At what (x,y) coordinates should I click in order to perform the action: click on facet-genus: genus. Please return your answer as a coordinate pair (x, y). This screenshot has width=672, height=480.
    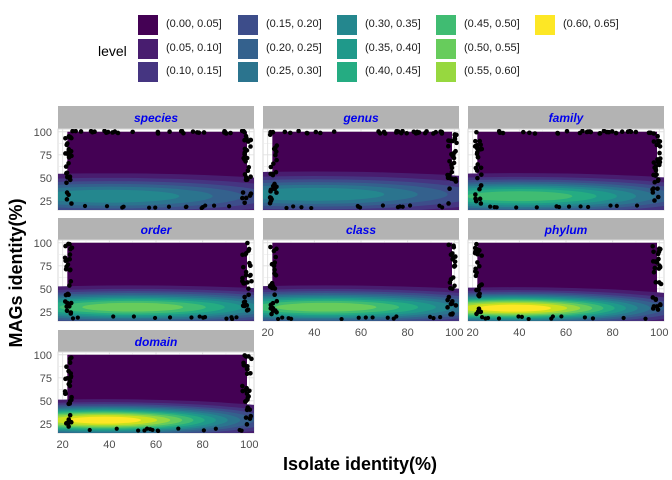
    Looking at the image, I should click on (361, 158).